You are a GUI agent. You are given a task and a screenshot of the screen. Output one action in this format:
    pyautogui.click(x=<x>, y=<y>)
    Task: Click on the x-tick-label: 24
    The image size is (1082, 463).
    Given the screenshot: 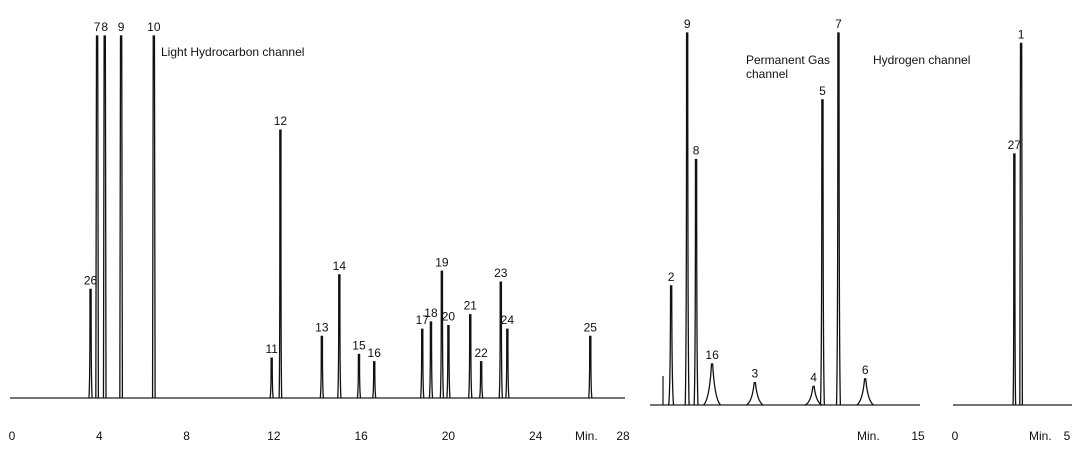 What is the action you would take?
    pyautogui.click(x=536, y=436)
    